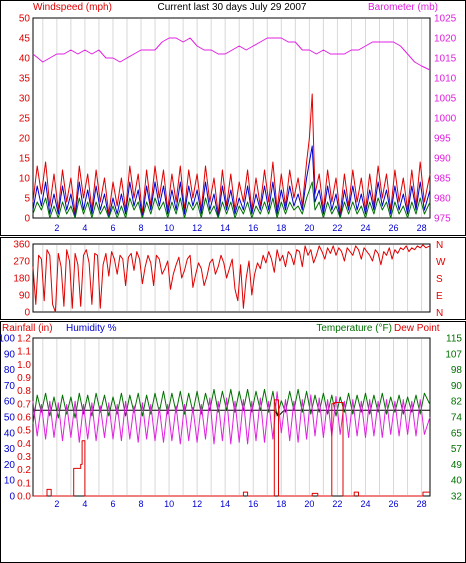 The height and width of the screenshot is (563, 466). What do you see at coordinates (10, 433) in the screenshot?
I see `humidity-tick-label: 40` at bounding box center [10, 433].